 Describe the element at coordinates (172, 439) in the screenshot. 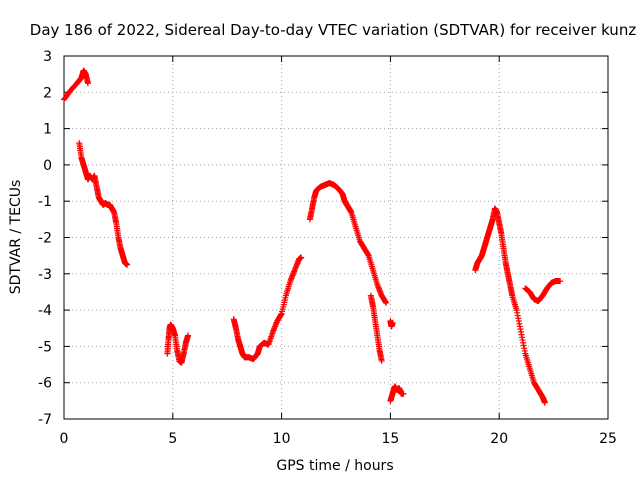

I see `x-tick-label: 5` at that location.